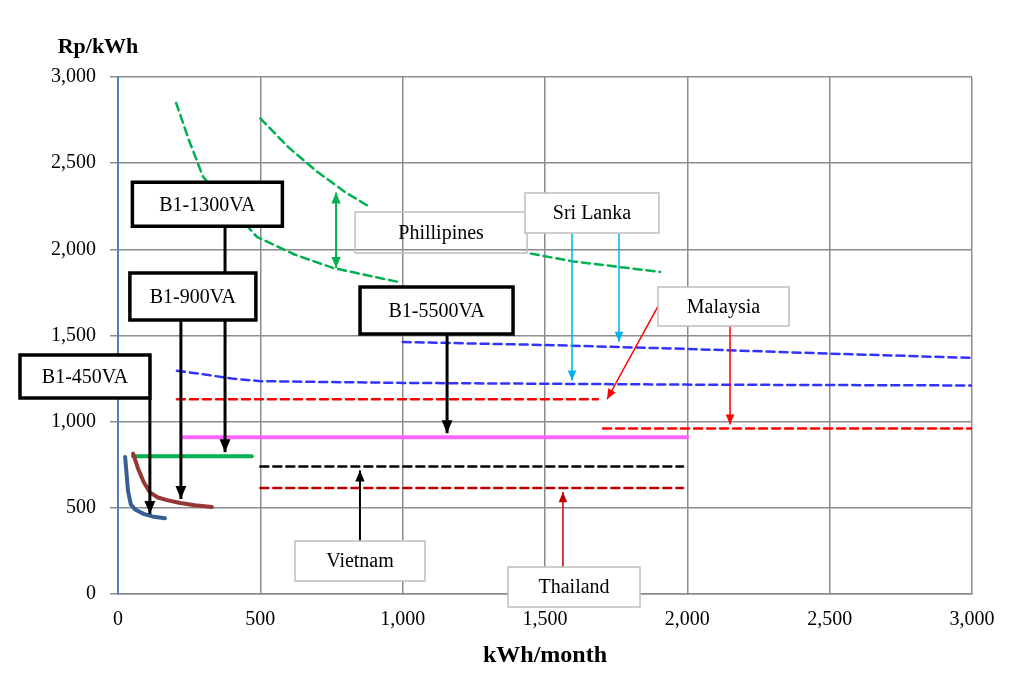  Describe the element at coordinates (972, 618) in the screenshot. I see `x-tick-label: 3,000` at that location.